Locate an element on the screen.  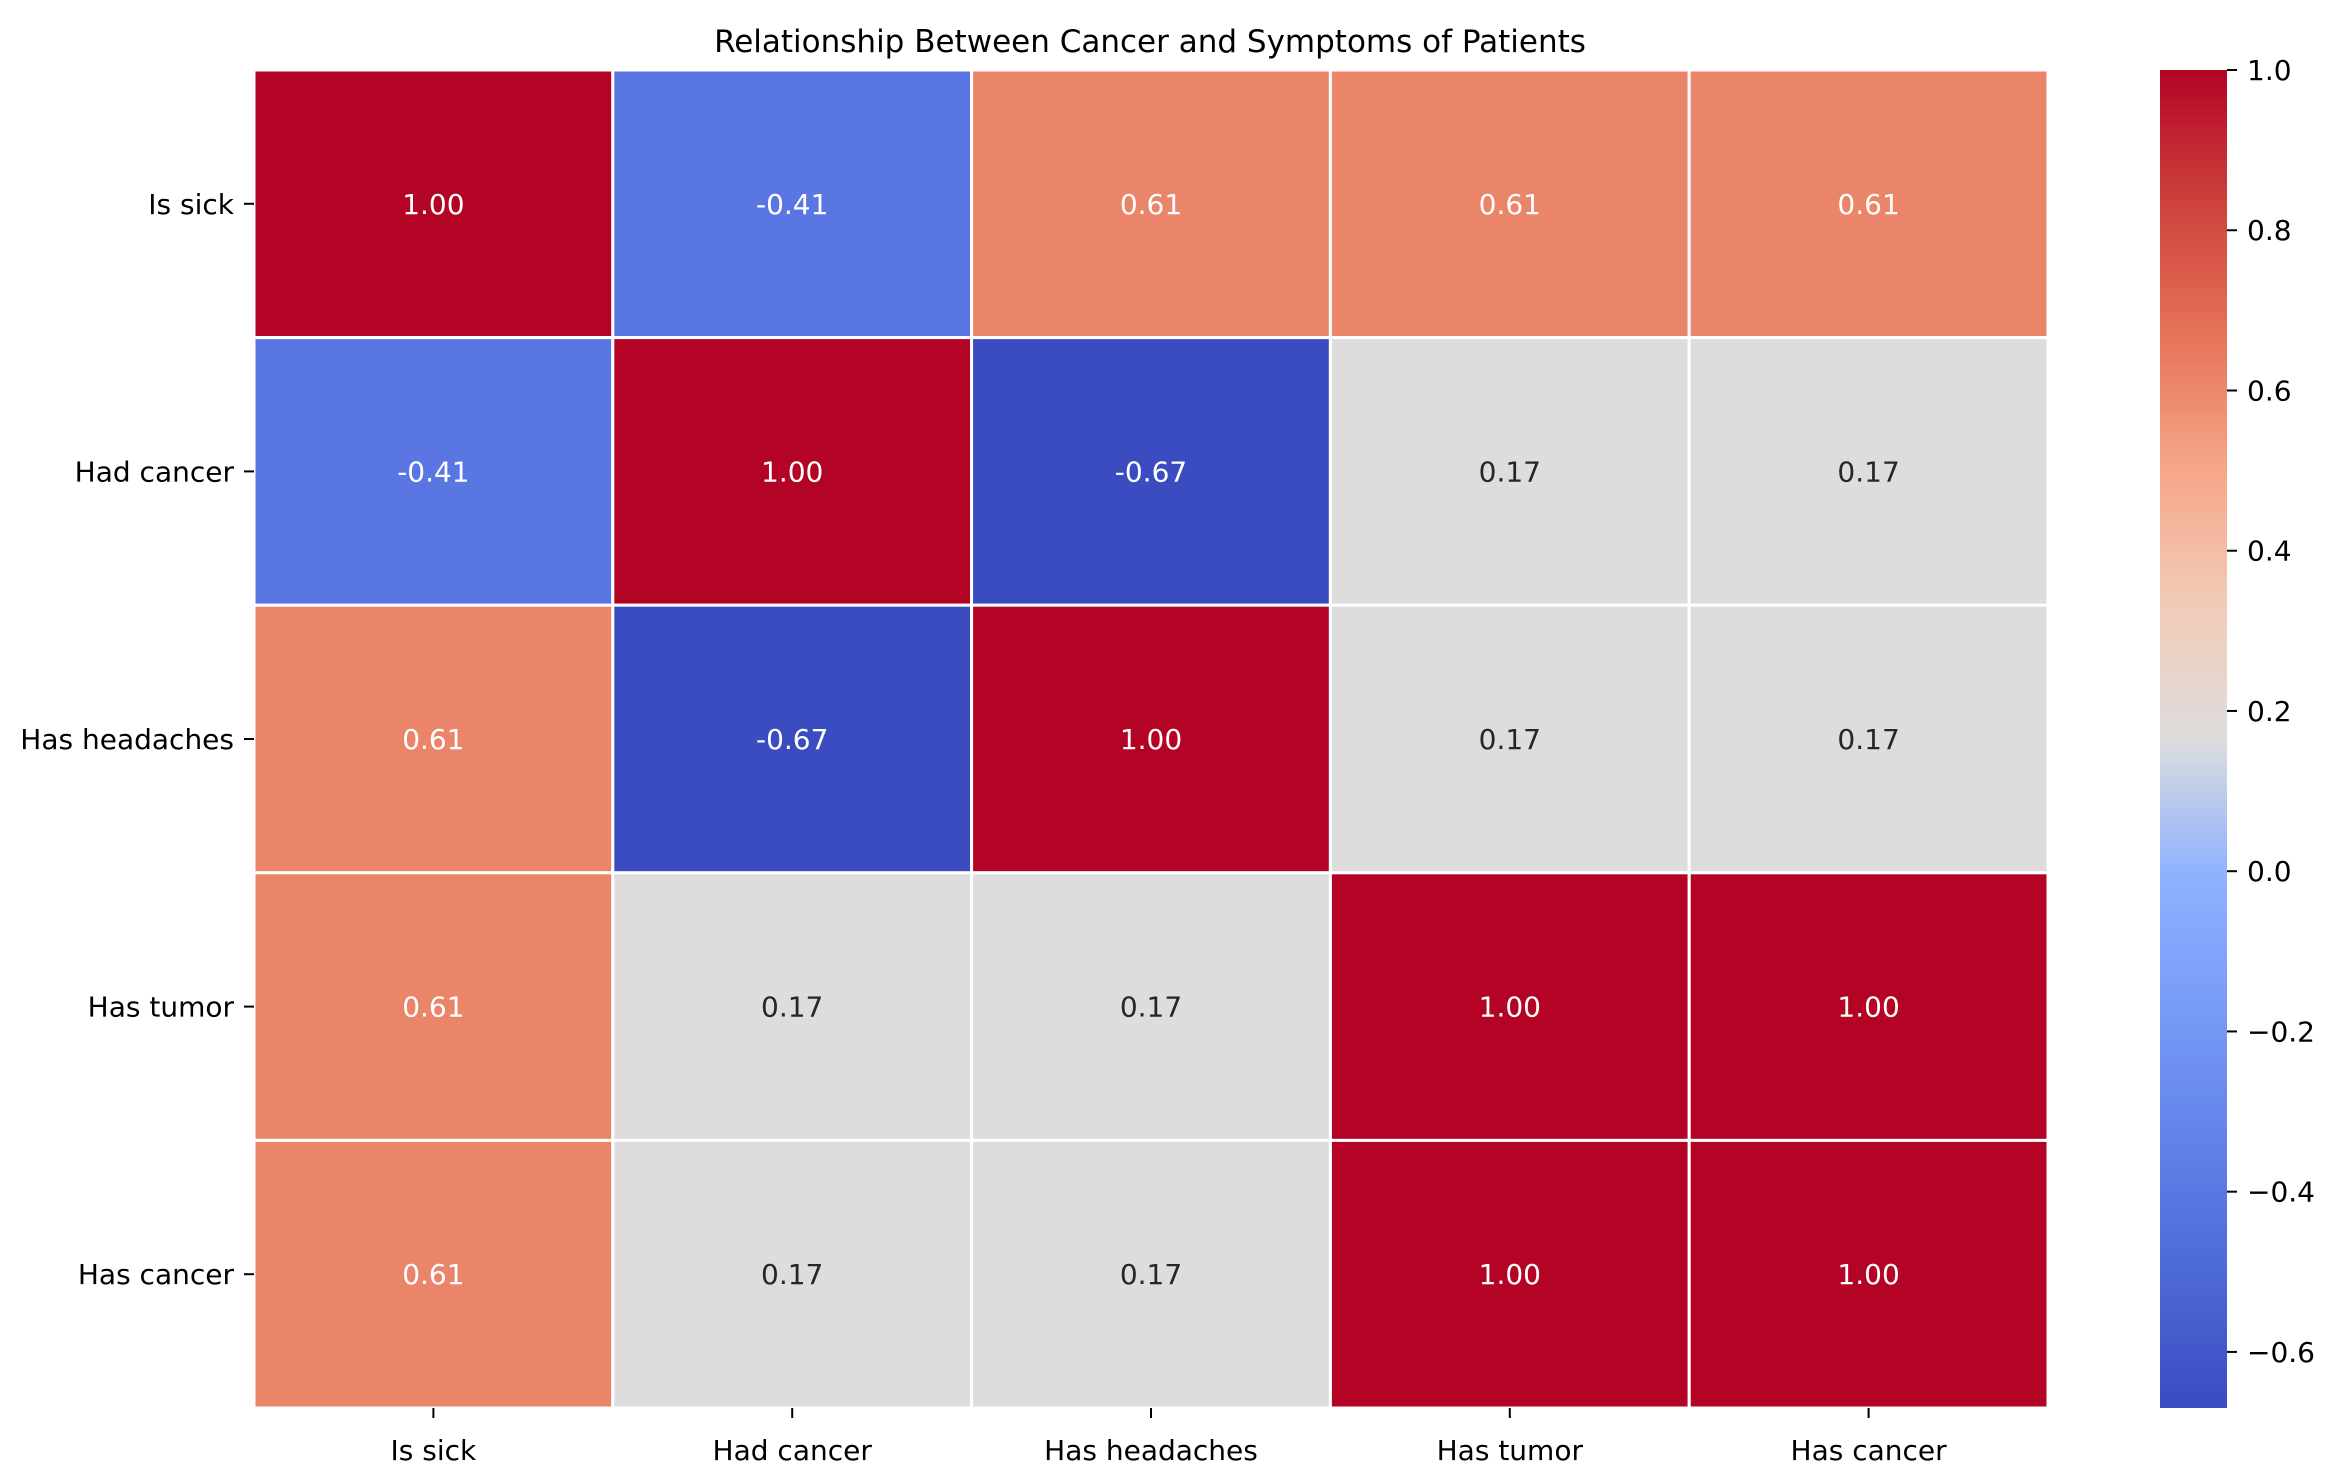
cell-value-label-r4-c2: 0.17 is located at coordinates (1151, 1274).